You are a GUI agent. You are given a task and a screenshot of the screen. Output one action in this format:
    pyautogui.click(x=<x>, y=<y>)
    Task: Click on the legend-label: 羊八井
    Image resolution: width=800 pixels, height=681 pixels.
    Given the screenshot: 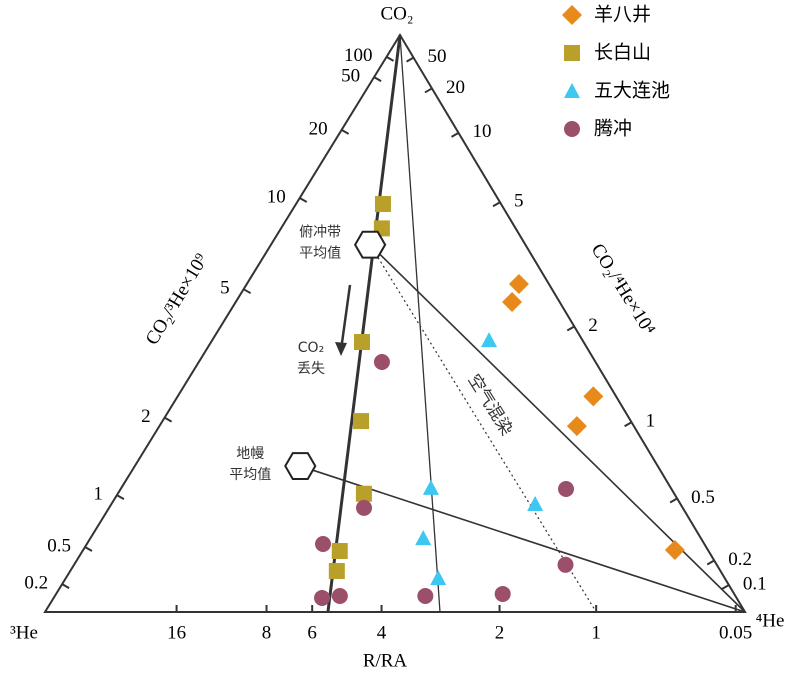 What is the action you would take?
    pyautogui.click(x=622, y=15)
    